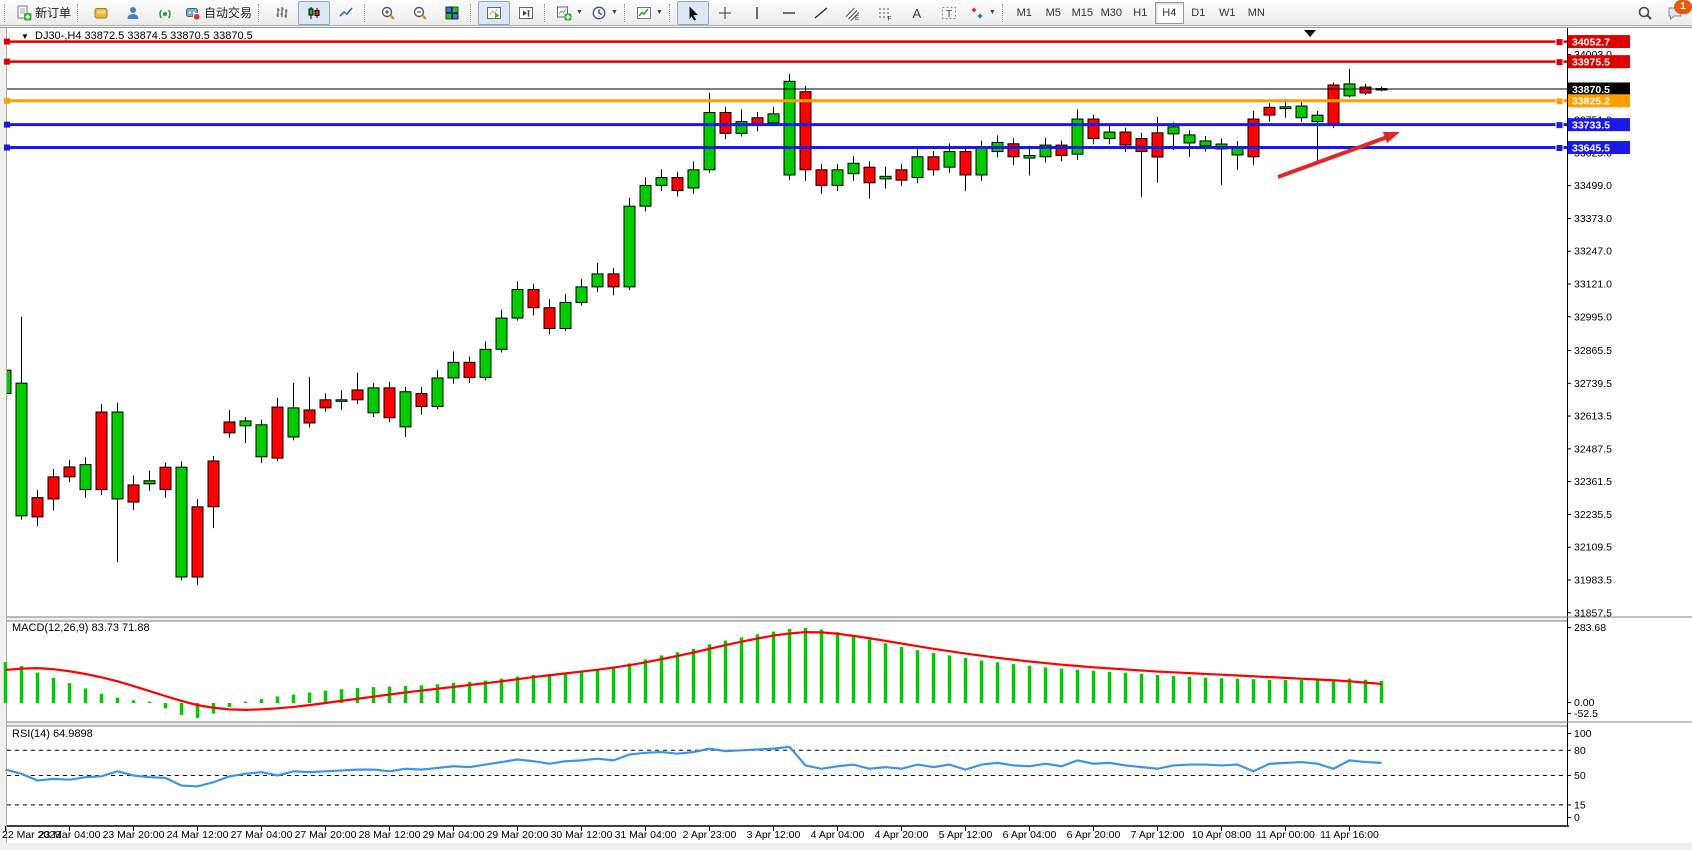 This screenshot has width=1692, height=850. What do you see at coordinates (821, 13) in the screenshot?
I see `trendline-button` at bounding box center [821, 13].